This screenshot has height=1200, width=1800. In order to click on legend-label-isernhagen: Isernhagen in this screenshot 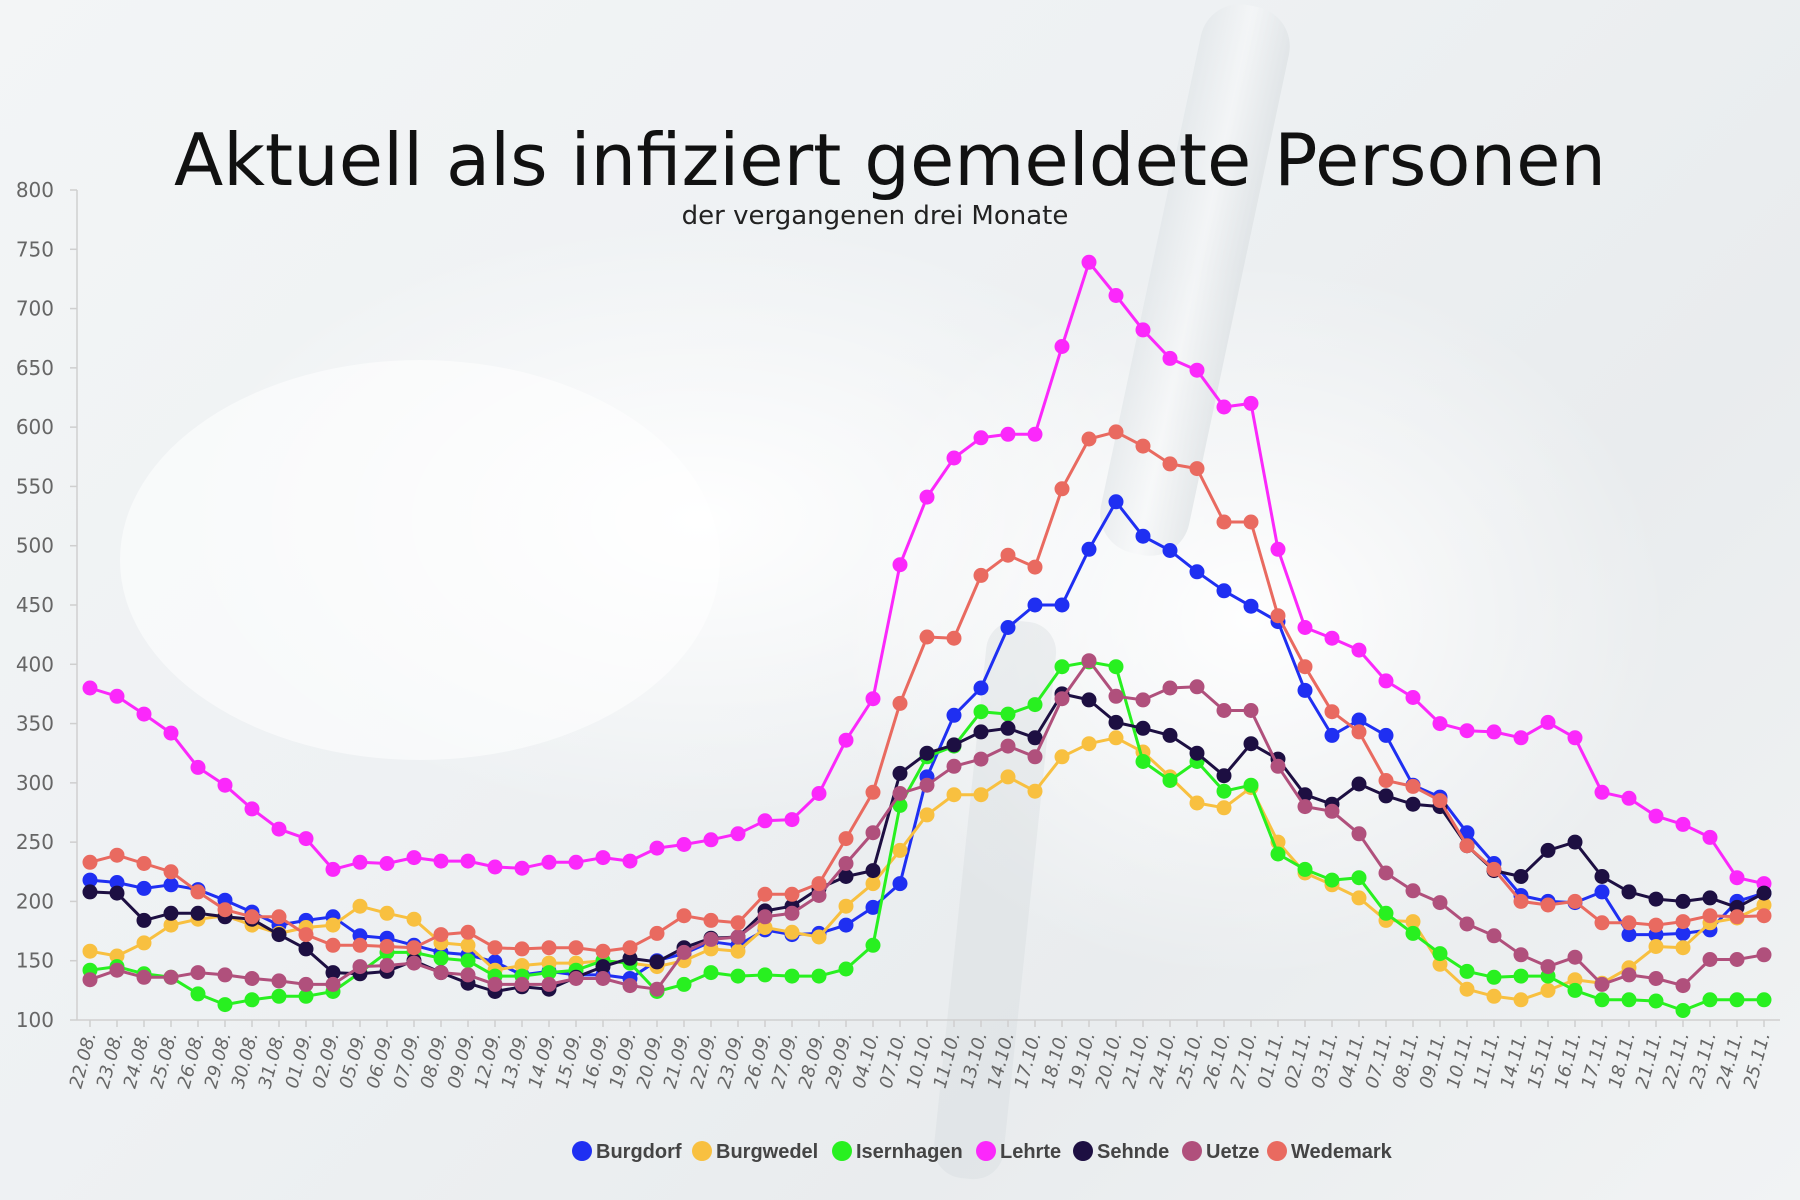, I will do `click(909, 1152)`.